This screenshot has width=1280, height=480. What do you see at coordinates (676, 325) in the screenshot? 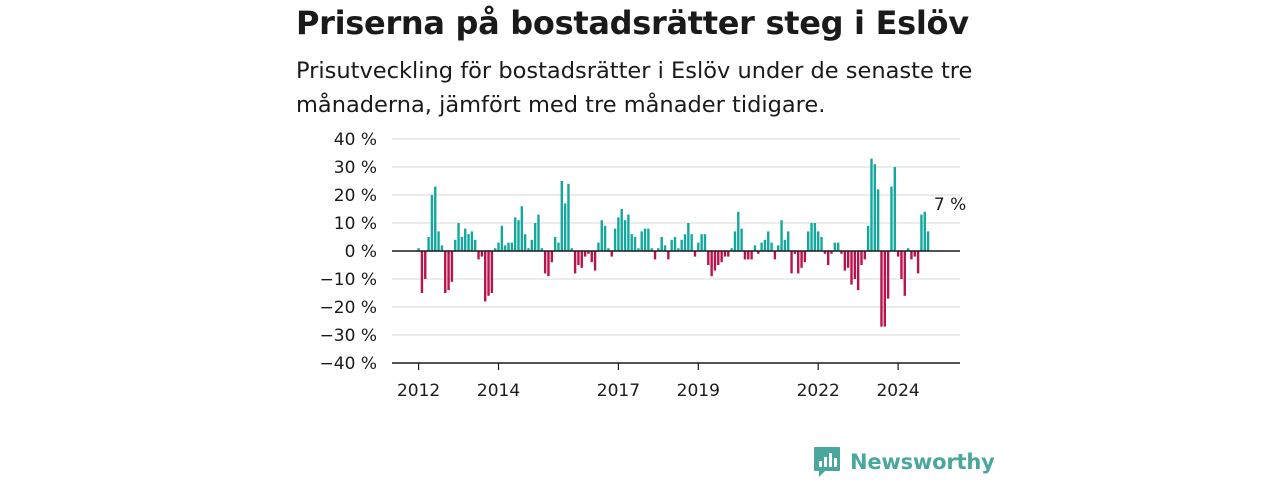
I see `x-axis: 2012 2014 2017 2019 2022 2024` at bounding box center [676, 325].